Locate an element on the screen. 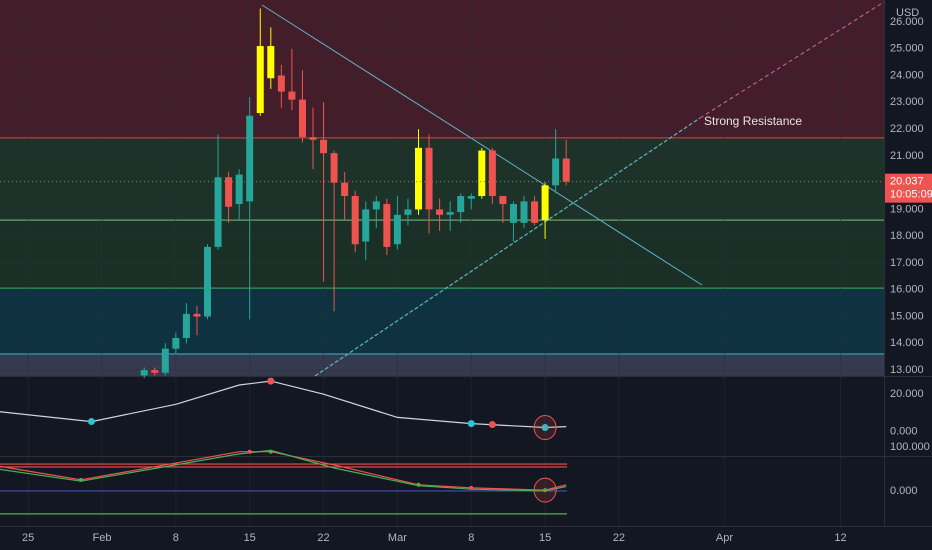 This screenshot has height=550, width=932. y-tick-label: 24.000 is located at coordinates (907, 75).